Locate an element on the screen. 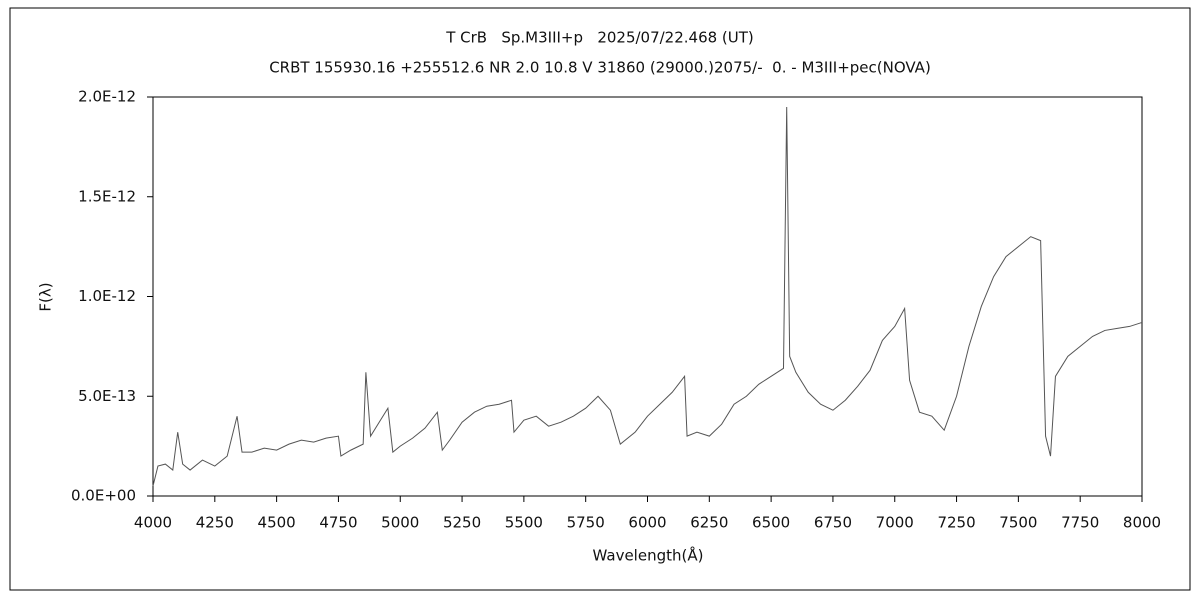 The height and width of the screenshot is (604, 1200). chart-title: T CrB Sp.M3III+p 2025/07/22.468 (UT) is located at coordinates (599, 38).